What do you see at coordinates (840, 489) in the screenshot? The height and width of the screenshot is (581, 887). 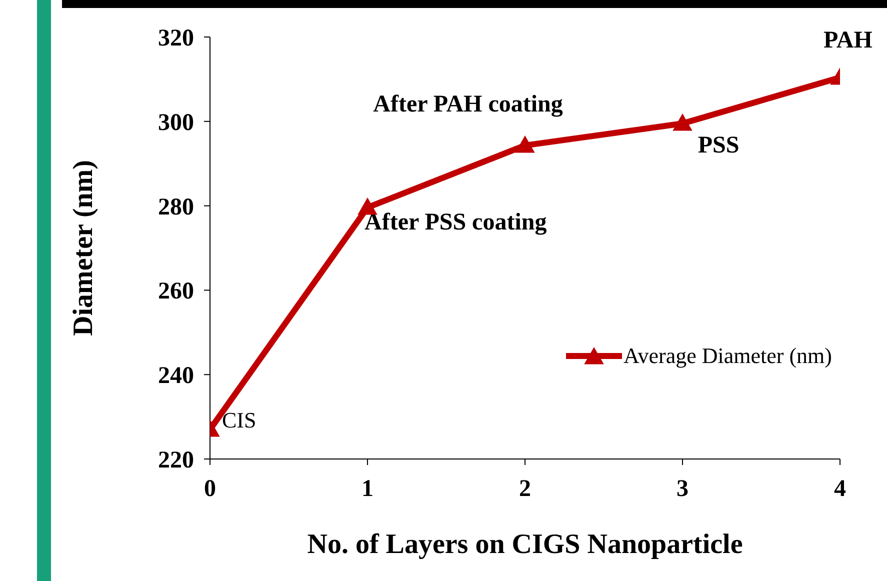 I see `x-tick-label: 4` at bounding box center [840, 489].